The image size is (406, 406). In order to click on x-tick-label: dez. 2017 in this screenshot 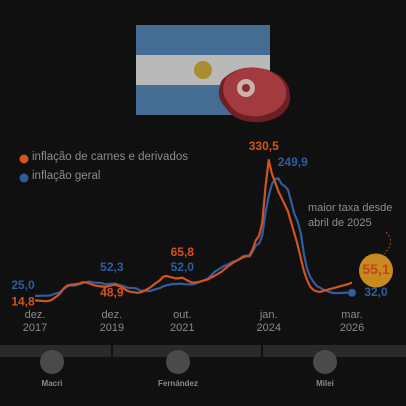, I will do `click(35, 321)`.